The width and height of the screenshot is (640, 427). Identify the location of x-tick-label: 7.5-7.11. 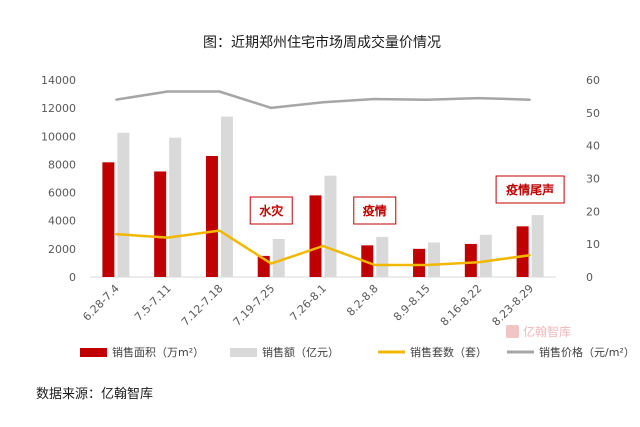
(153, 303).